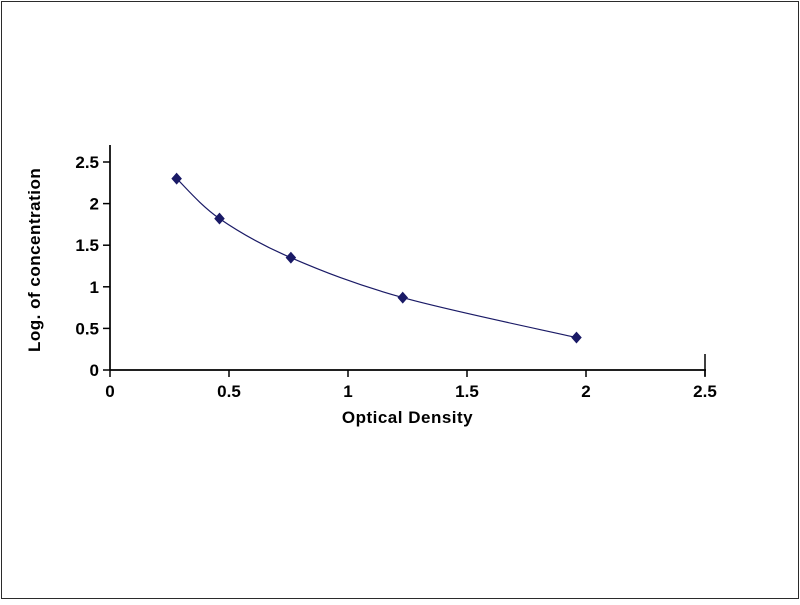 This screenshot has width=800, height=605. What do you see at coordinates (109, 391) in the screenshot?
I see `x-tick-label: 0` at bounding box center [109, 391].